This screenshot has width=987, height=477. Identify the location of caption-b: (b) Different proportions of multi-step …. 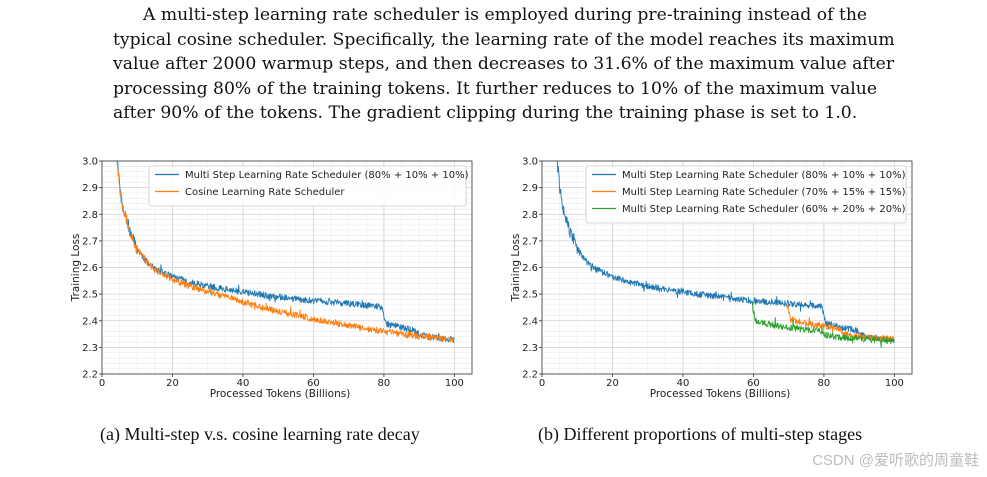
(700, 434).